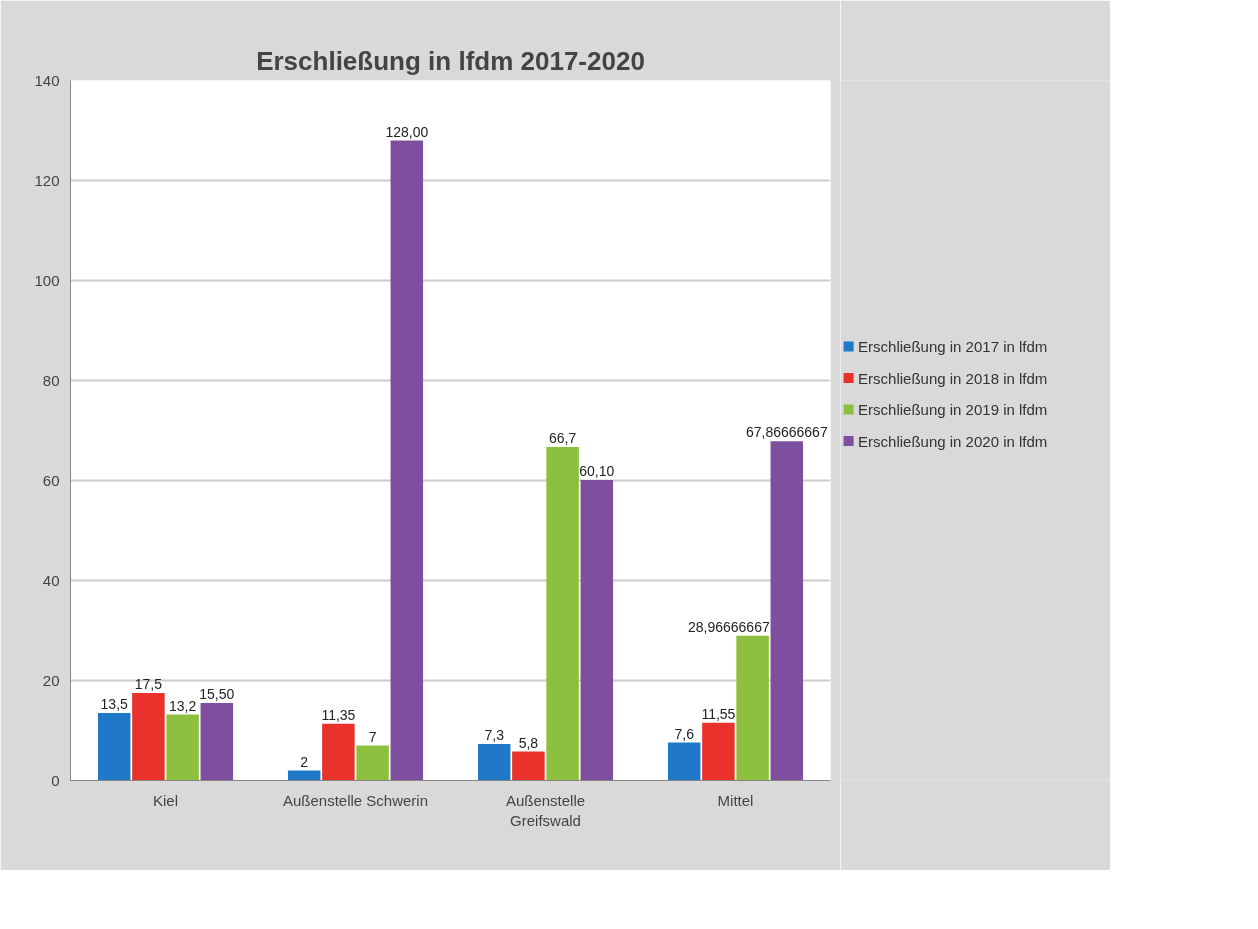  Describe the element at coordinates (528, 742) in the screenshot. I see `data-label: 5,8` at that location.